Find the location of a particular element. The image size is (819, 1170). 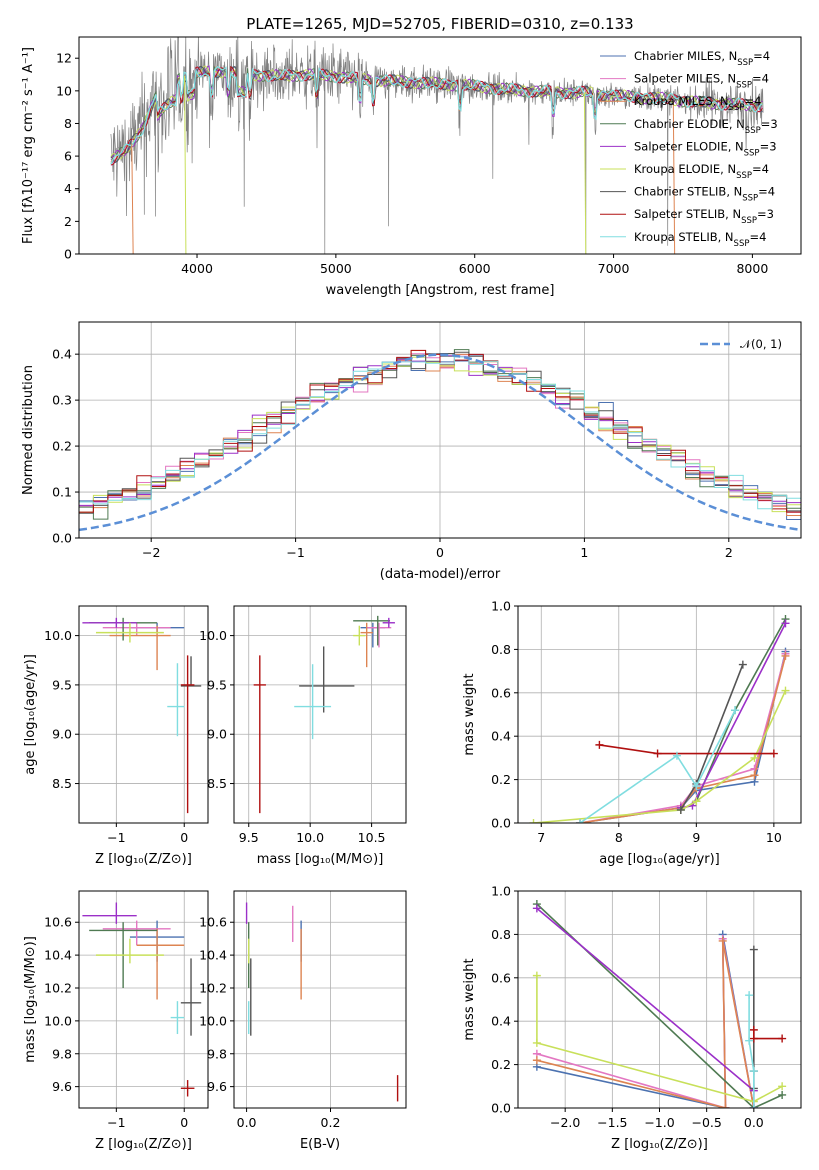

mass-vs-ebv-panel: 0.0 0.2 9.6 9.8 10.0 10.2 10.4 10.6 E(B-V) is located at coordinates (303, 1021).